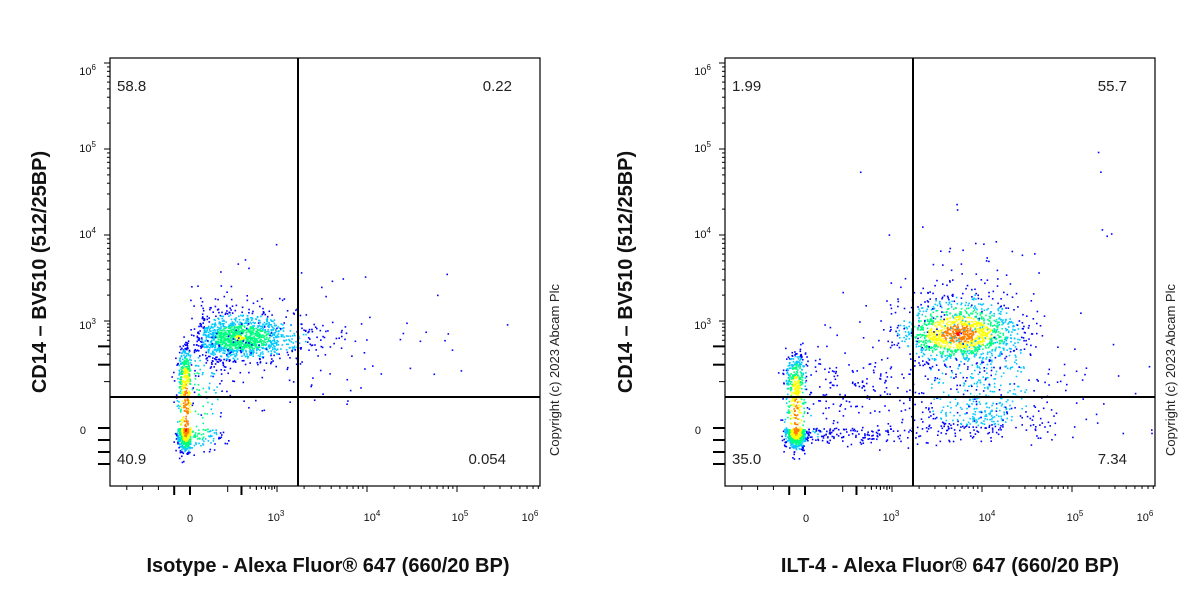  Describe the element at coordinates (327, 566) in the screenshot. I see `x-axis-label: Isotype - Alexa Fluor® 647 (660/20 BP)` at that location.